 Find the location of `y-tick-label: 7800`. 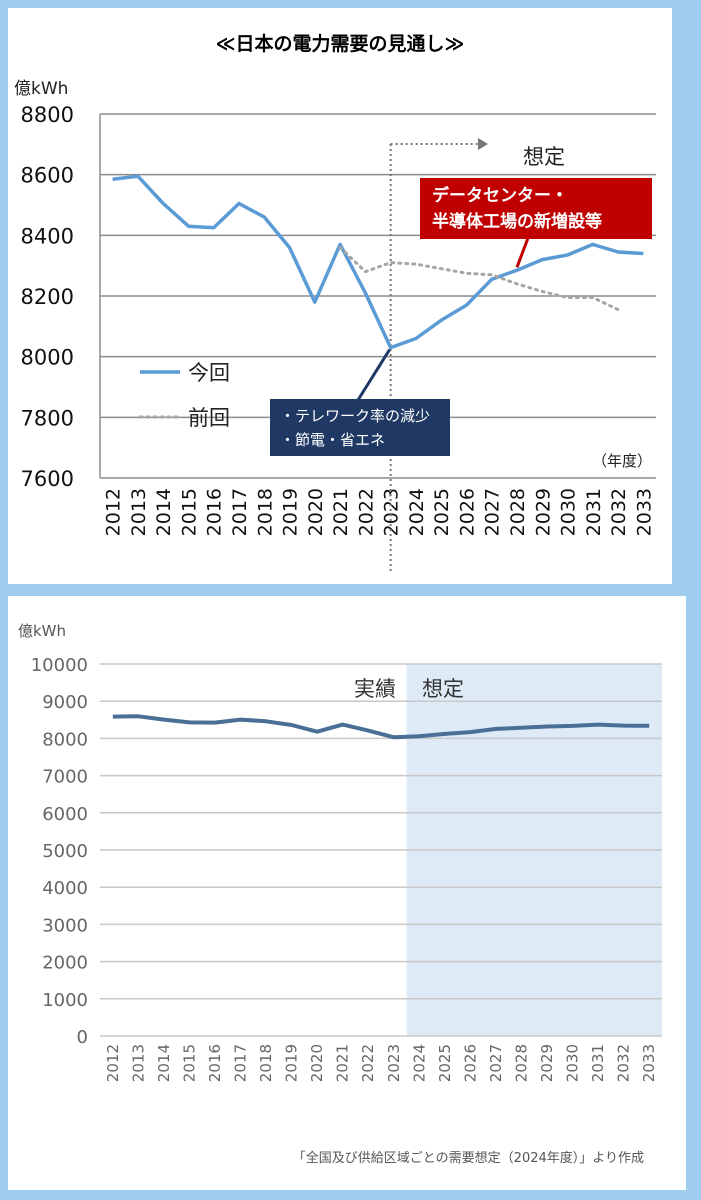

y-tick-label: 7800 is located at coordinates (47, 418).